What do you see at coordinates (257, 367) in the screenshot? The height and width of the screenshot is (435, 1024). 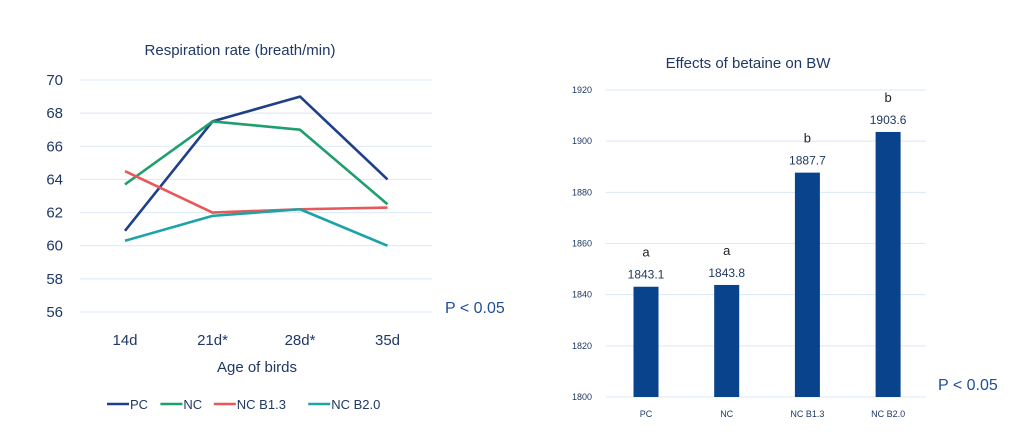 I see `x-axis-label: Age of birds` at bounding box center [257, 367].